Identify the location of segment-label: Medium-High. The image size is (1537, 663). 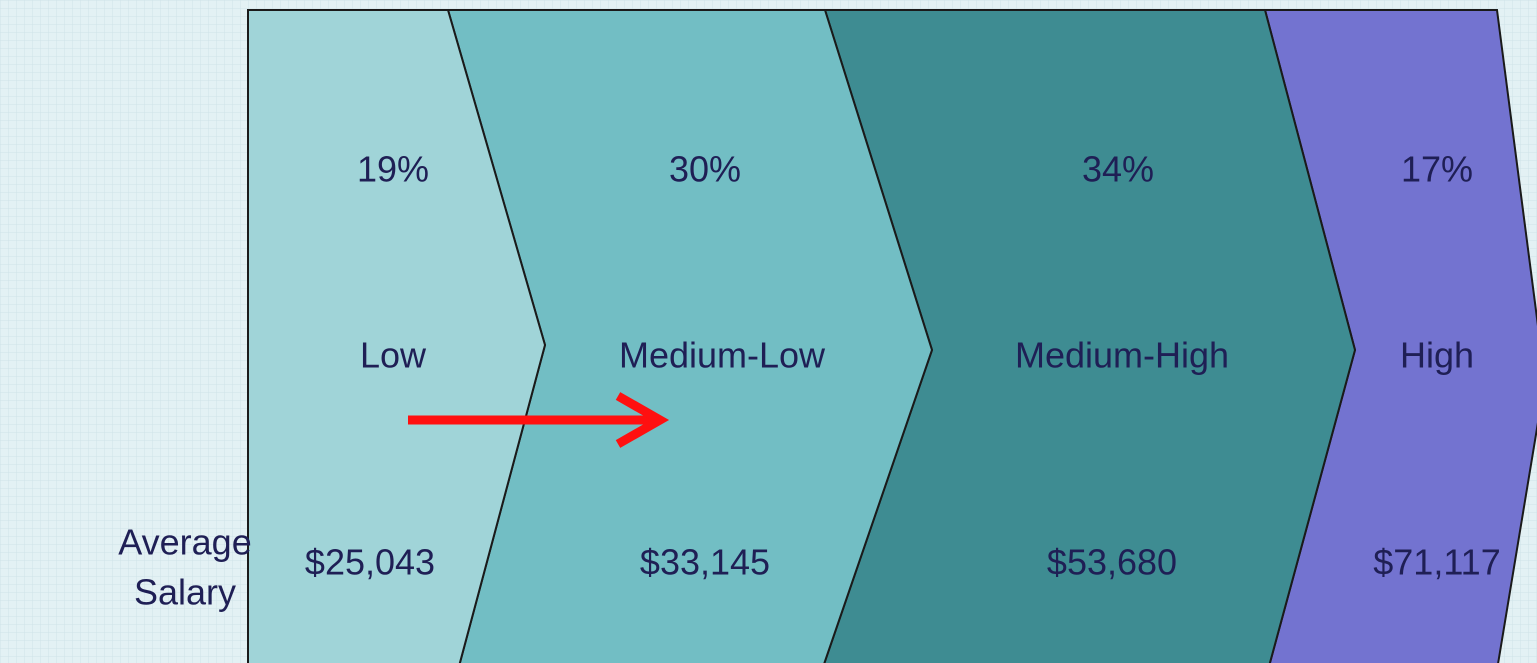
(1122, 355).